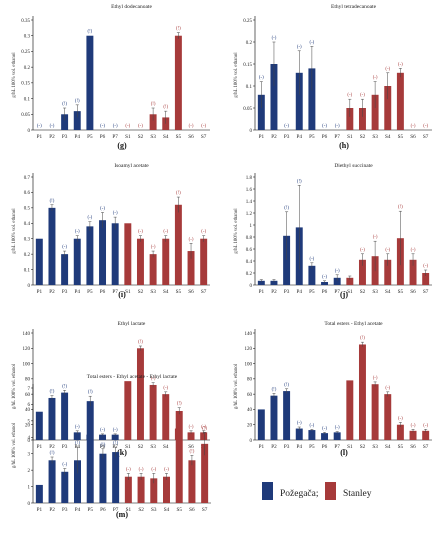 The image size is (444, 555). What do you see at coordinates (29, 438) in the screenshot?
I see `y-tick-label: 4` at bounding box center [29, 438].